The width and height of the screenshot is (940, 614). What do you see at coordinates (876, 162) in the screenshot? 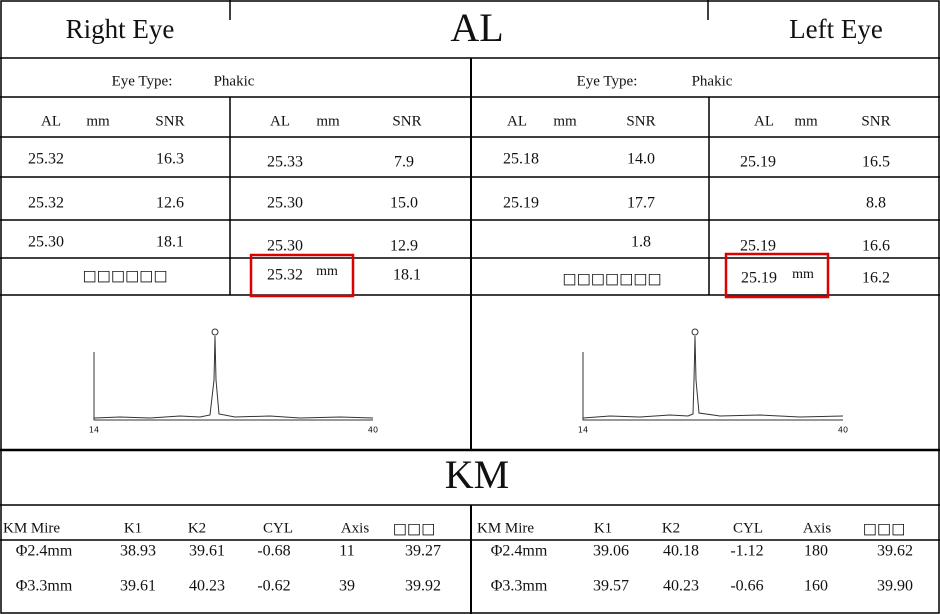
I see `cell: 16.5` at bounding box center [876, 162].